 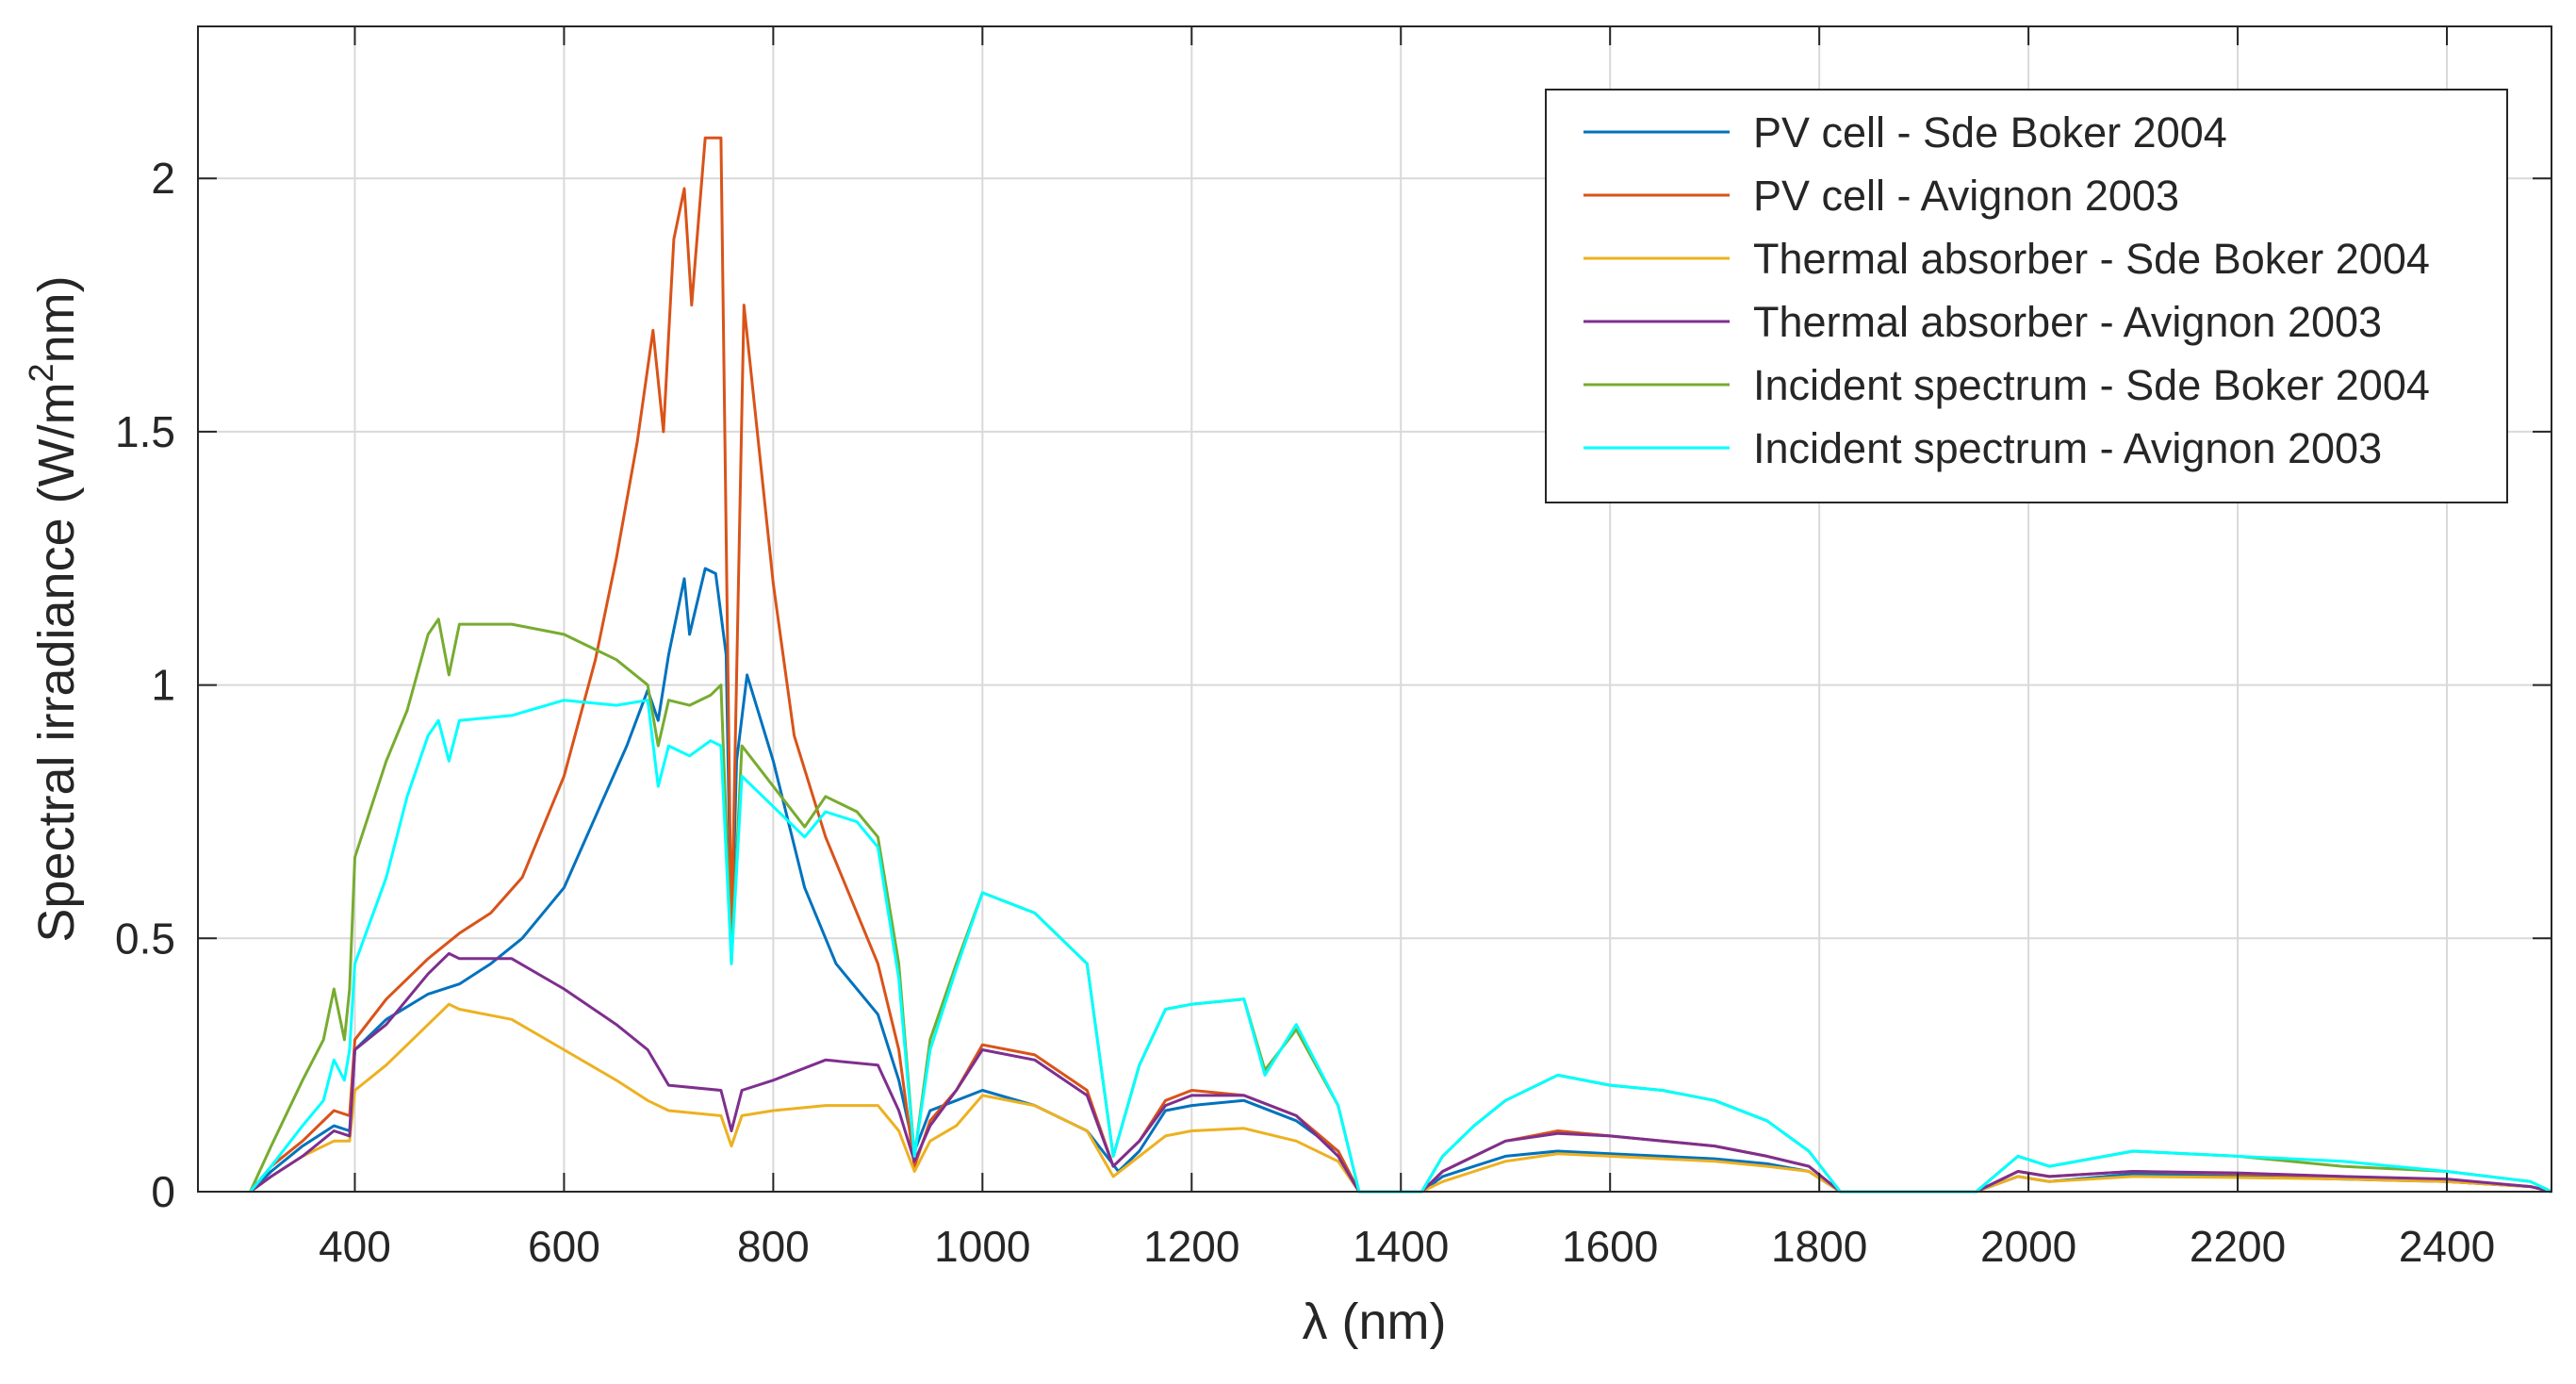 What do you see at coordinates (1819, 1246) in the screenshot?
I see `x-tick-label: 1800` at bounding box center [1819, 1246].